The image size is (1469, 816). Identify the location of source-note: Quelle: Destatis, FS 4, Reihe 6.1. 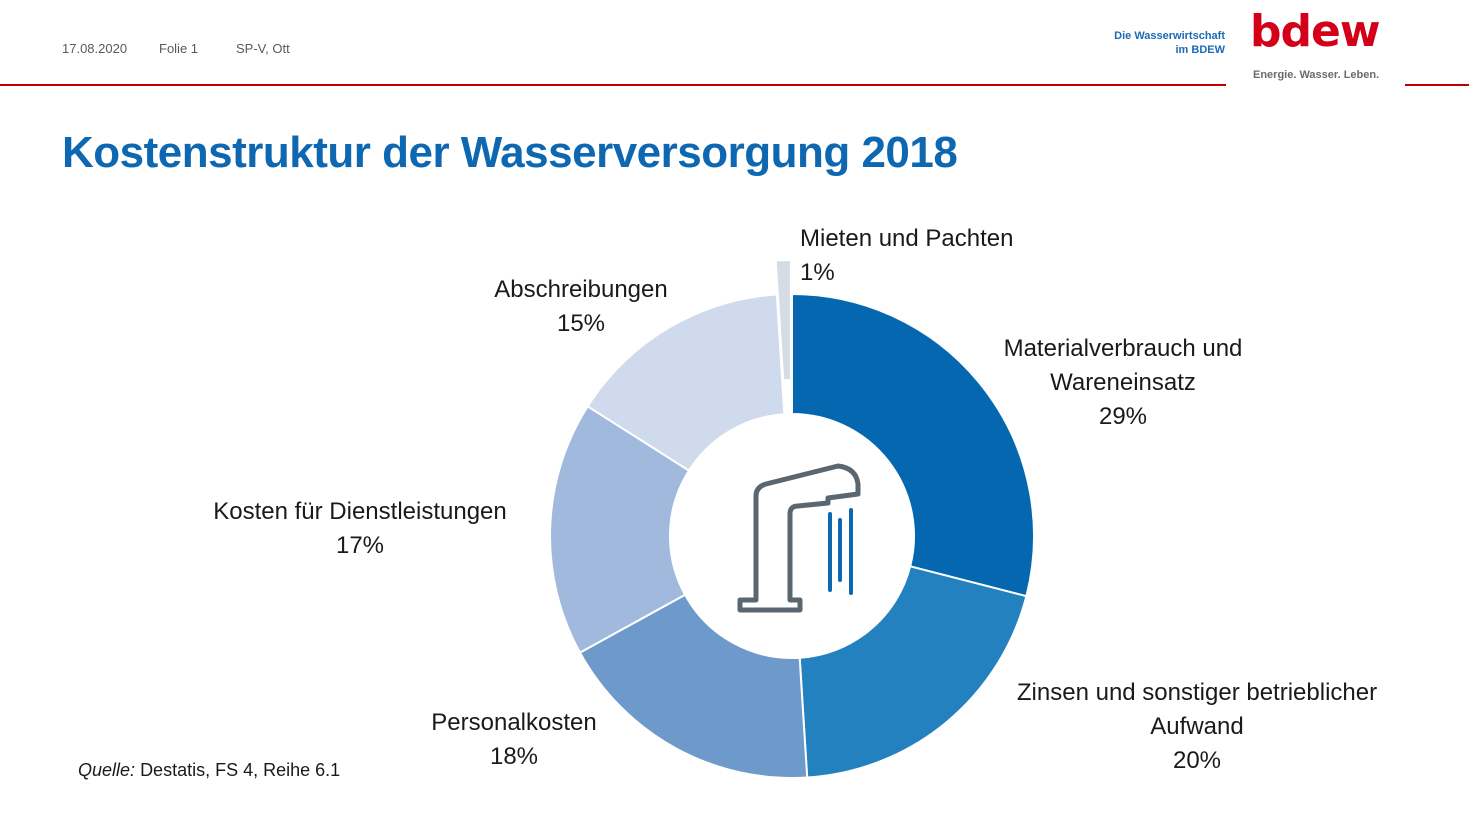
(209, 770).